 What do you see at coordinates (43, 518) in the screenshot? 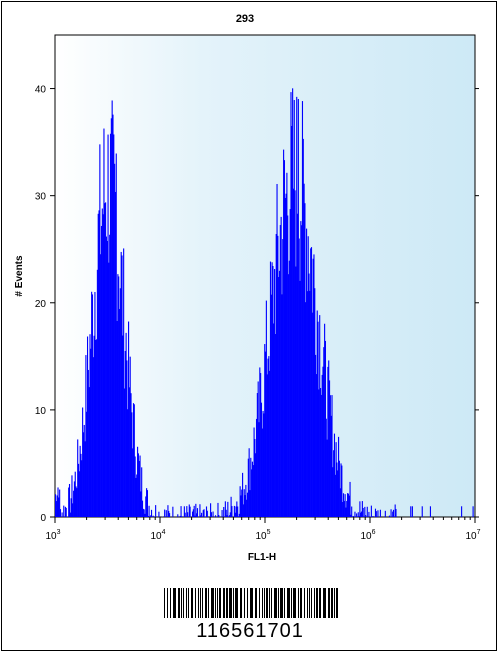
I see `y-tick-label: 0` at bounding box center [43, 518].